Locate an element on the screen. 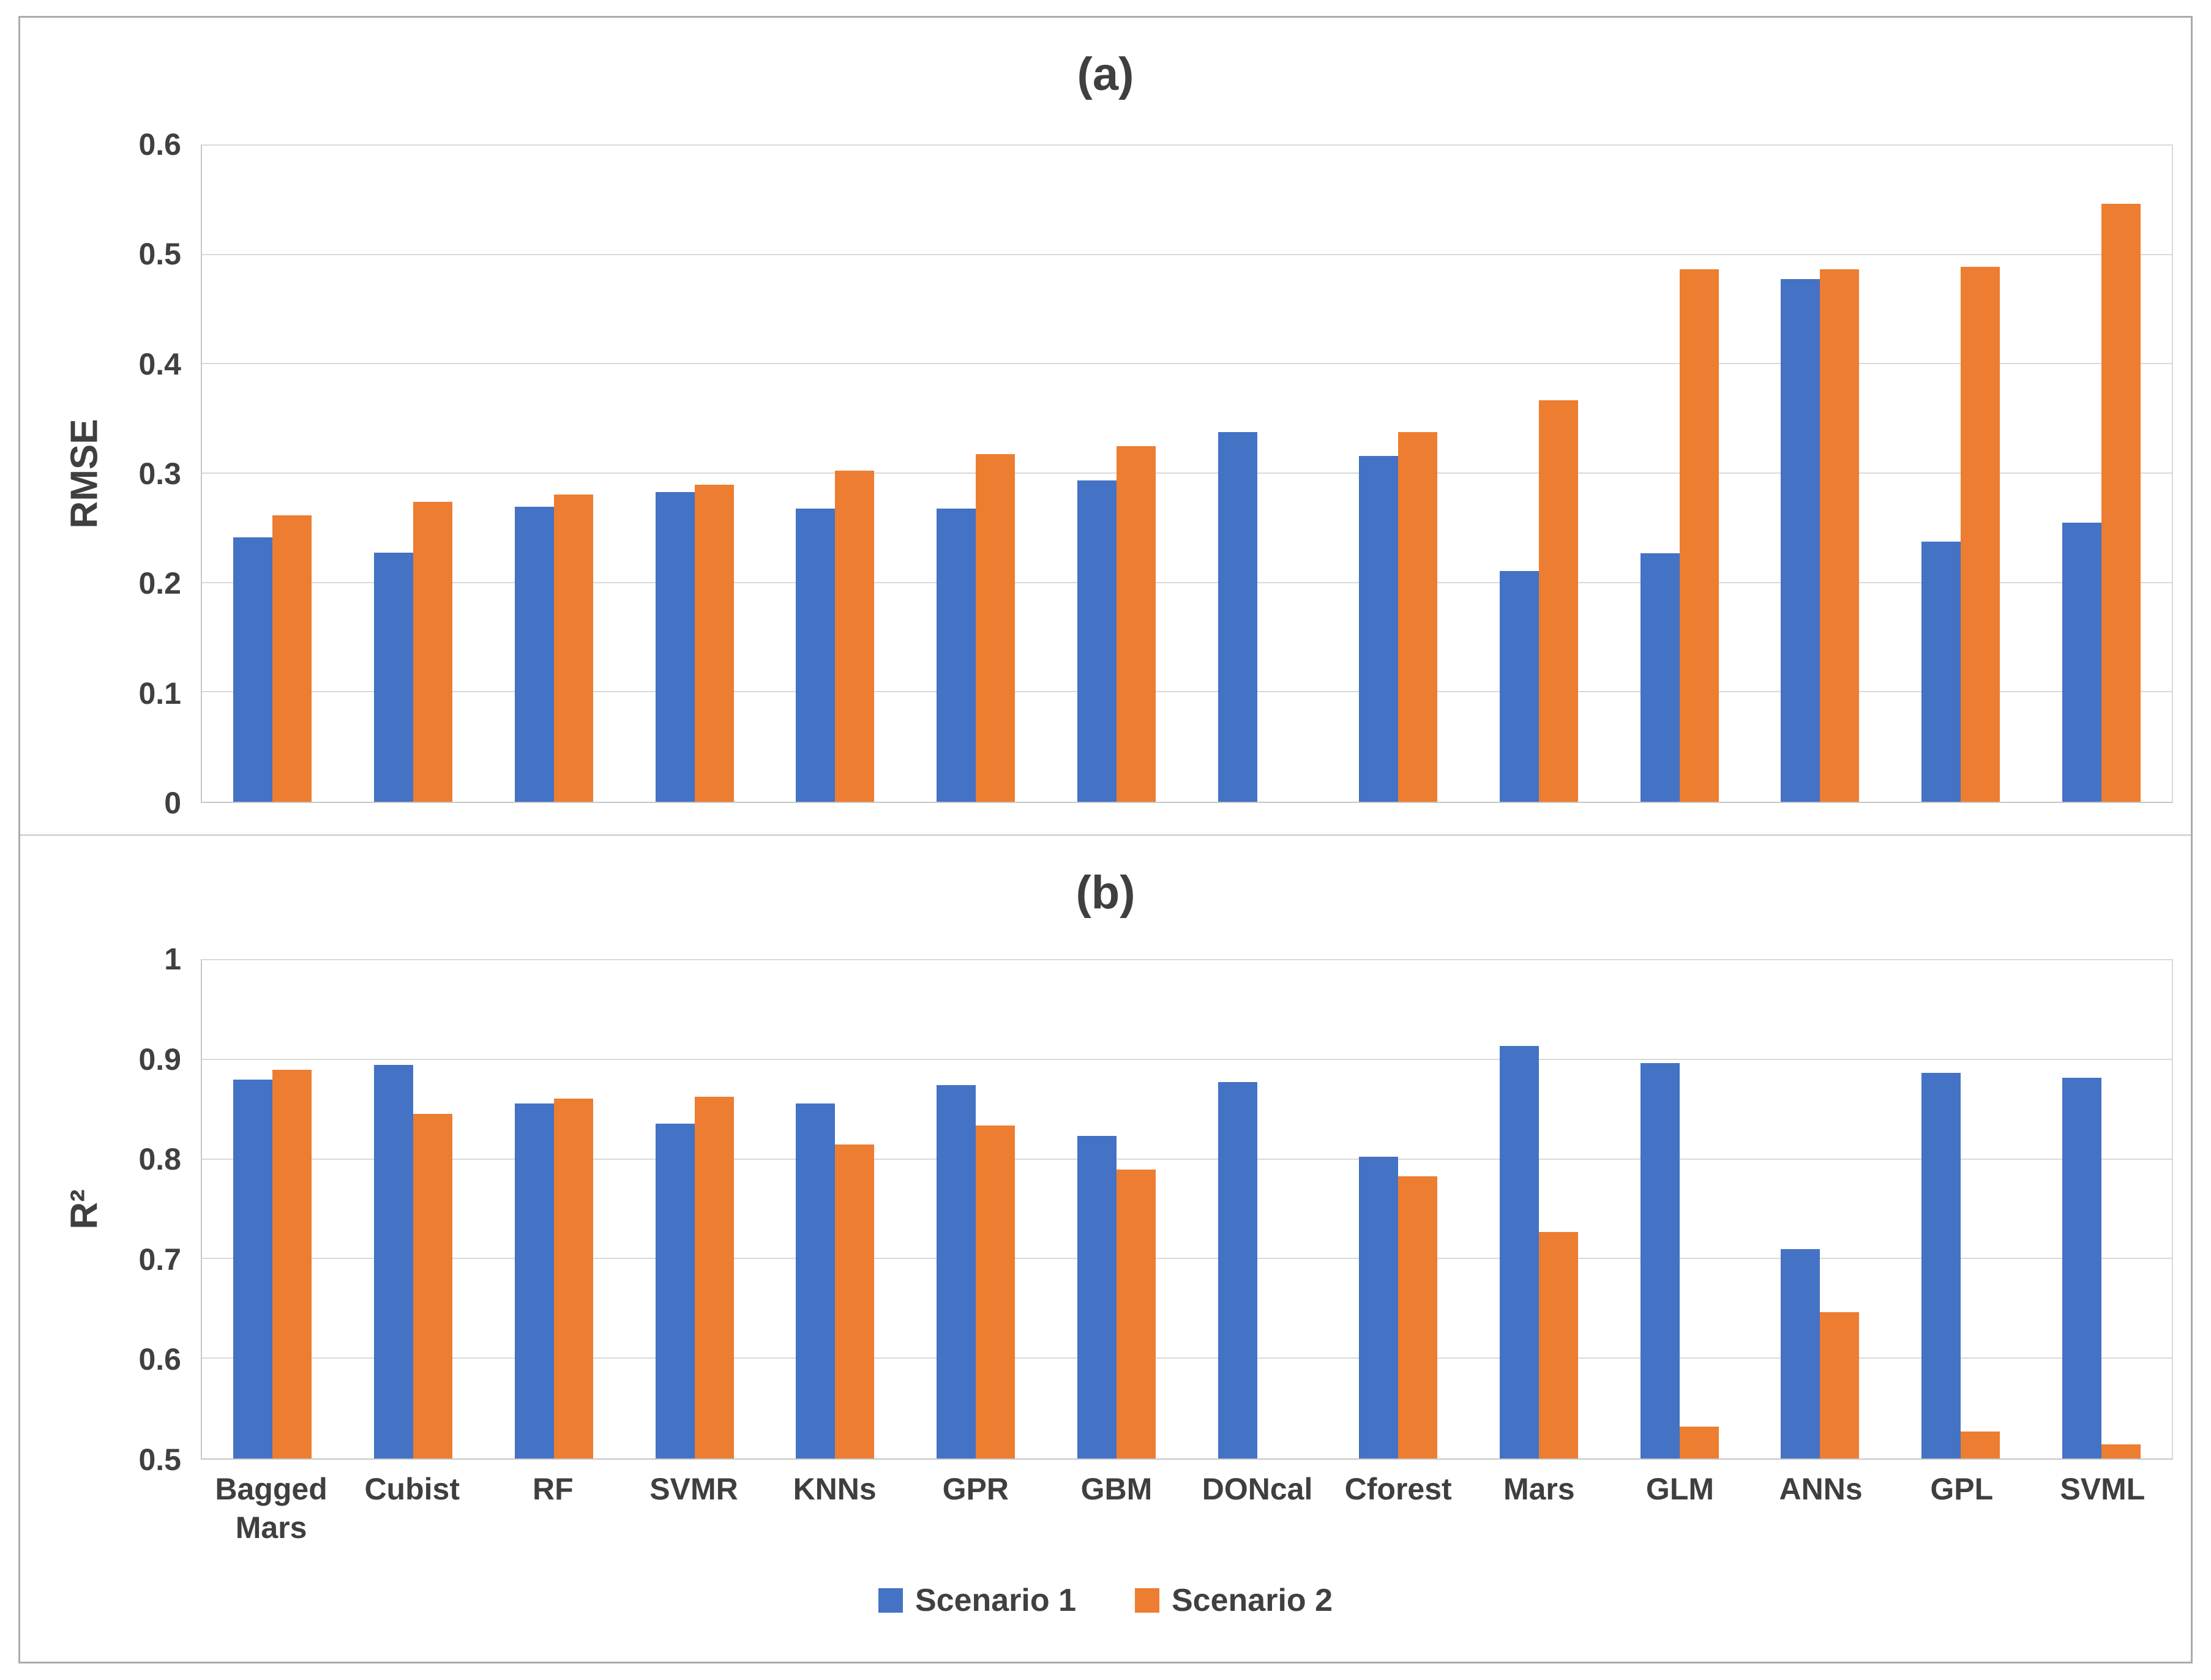 The width and height of the screenshot is (2211, 1680). y-tick-label: 0.2 is located at coordinates (159, 583).